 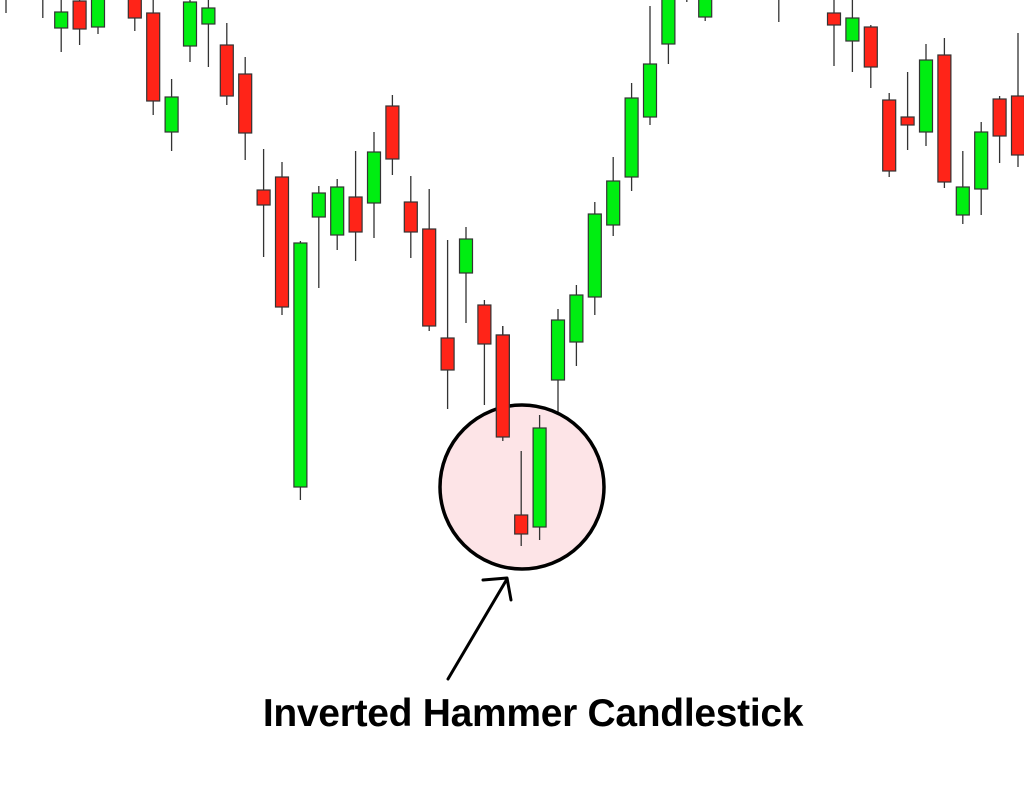 What do you see at coordinates (479, 628) in the screenshot?
I see `arrow-icon` at bounding box center [479, 628].